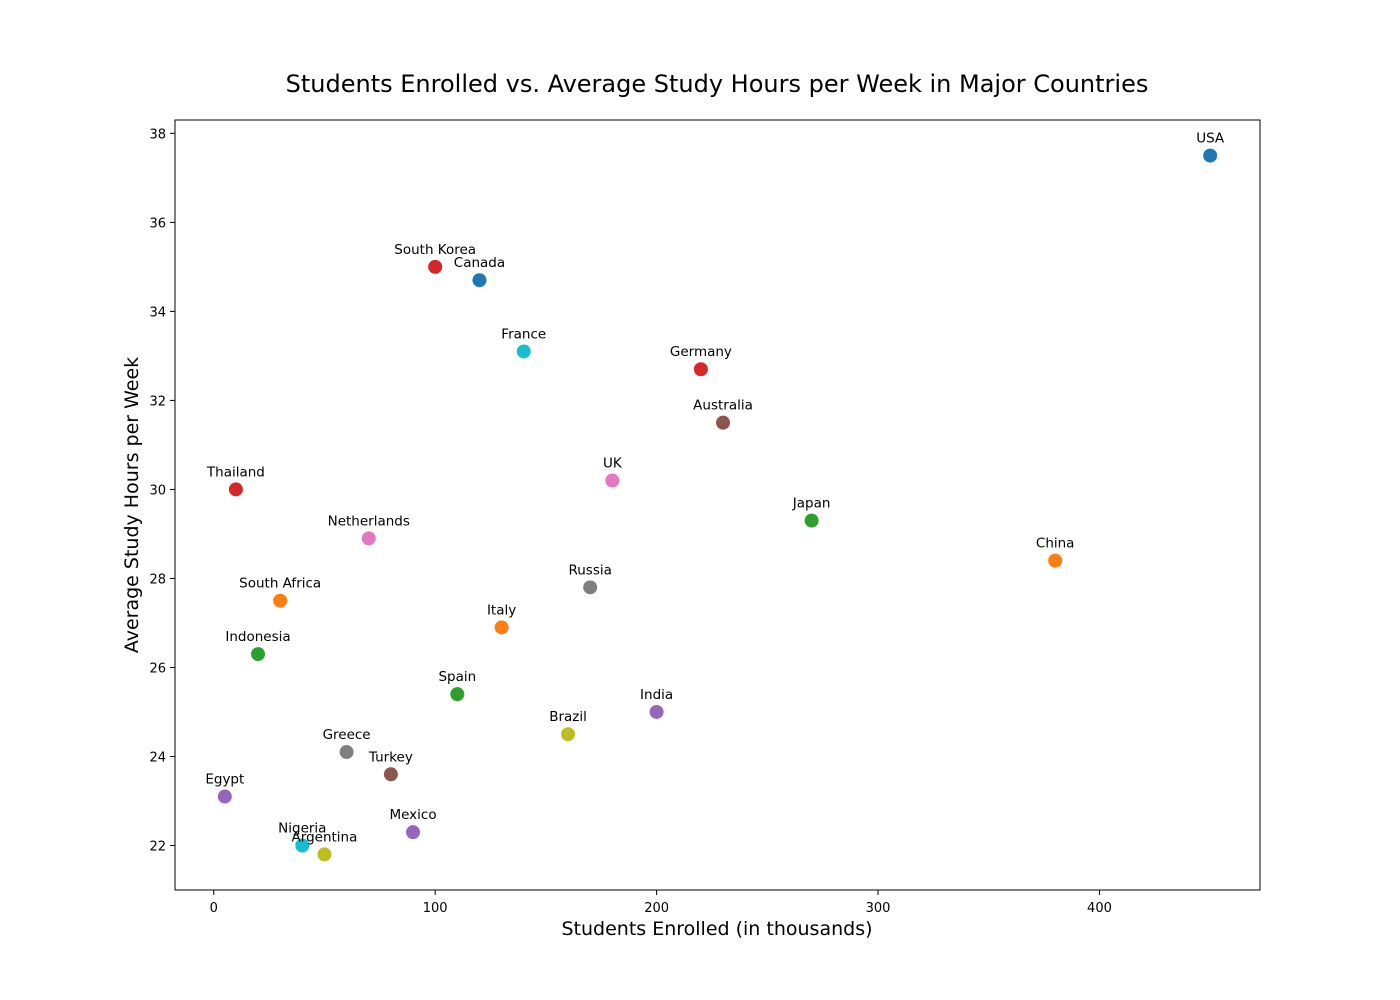  Describe the element at coordinates (716, 929) in the screenshot. I see `x-axis-label: Students Enrolled (in thousands)` at that location.